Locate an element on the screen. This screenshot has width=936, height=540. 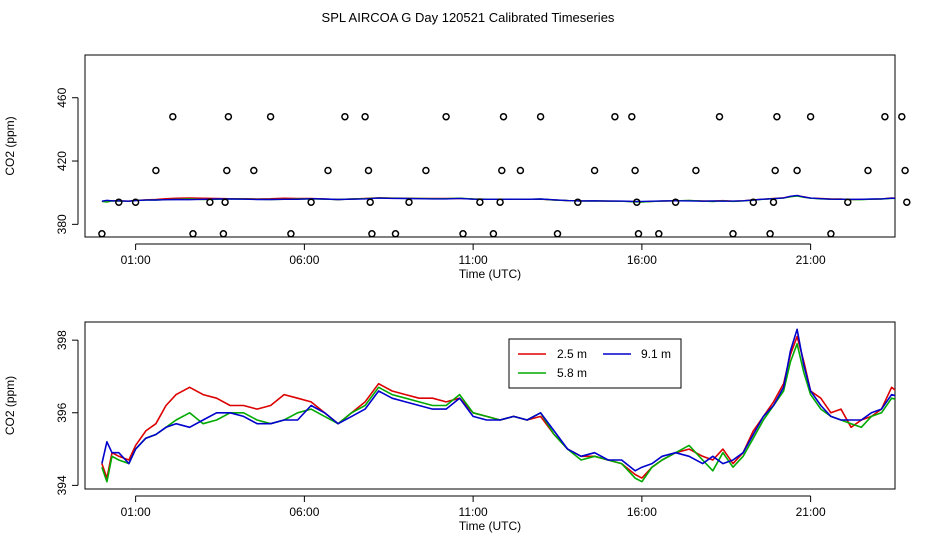
x-axis-label-top: Time (UTC) is located at coordinates (490, 274).